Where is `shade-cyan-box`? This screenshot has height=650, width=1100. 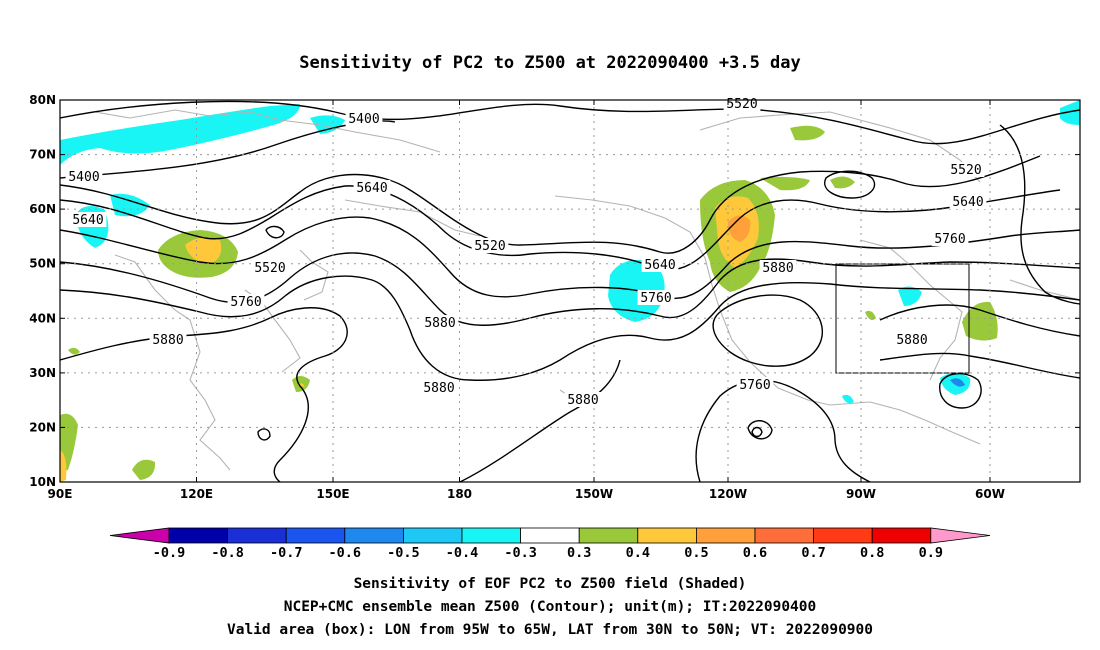
shade-cyan-box is located at coordinates (910, 296).